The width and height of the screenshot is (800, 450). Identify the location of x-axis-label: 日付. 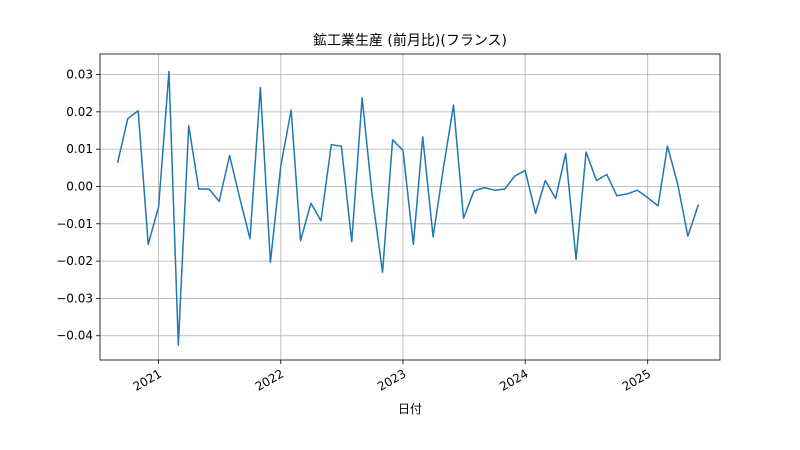
(410, 409).